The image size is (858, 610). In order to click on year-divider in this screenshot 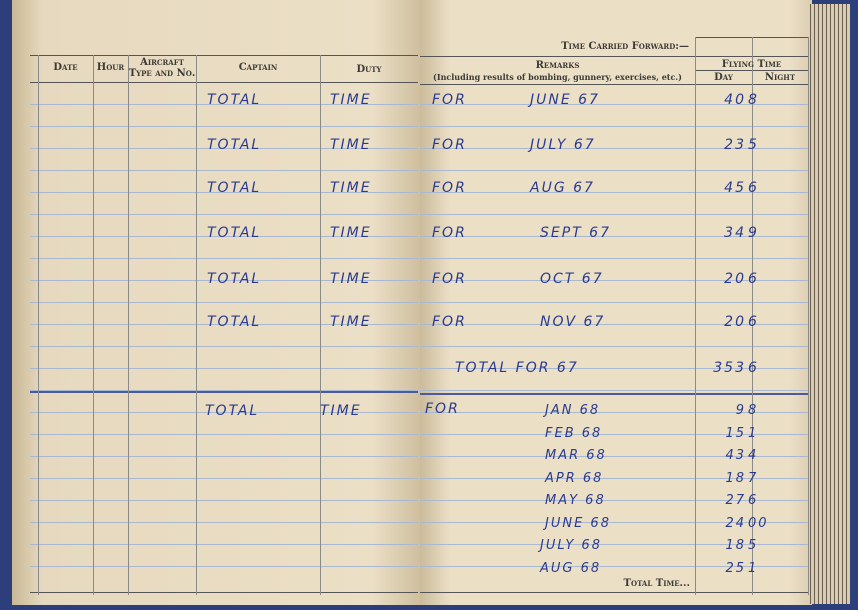, I will do `click(224, 392)`.